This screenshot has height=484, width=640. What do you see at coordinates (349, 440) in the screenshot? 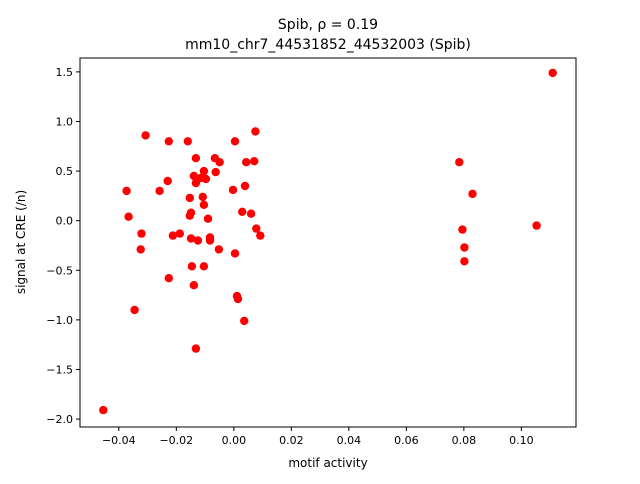
I see `x-tick-label: 0.04` at bounding box center [349, 440].